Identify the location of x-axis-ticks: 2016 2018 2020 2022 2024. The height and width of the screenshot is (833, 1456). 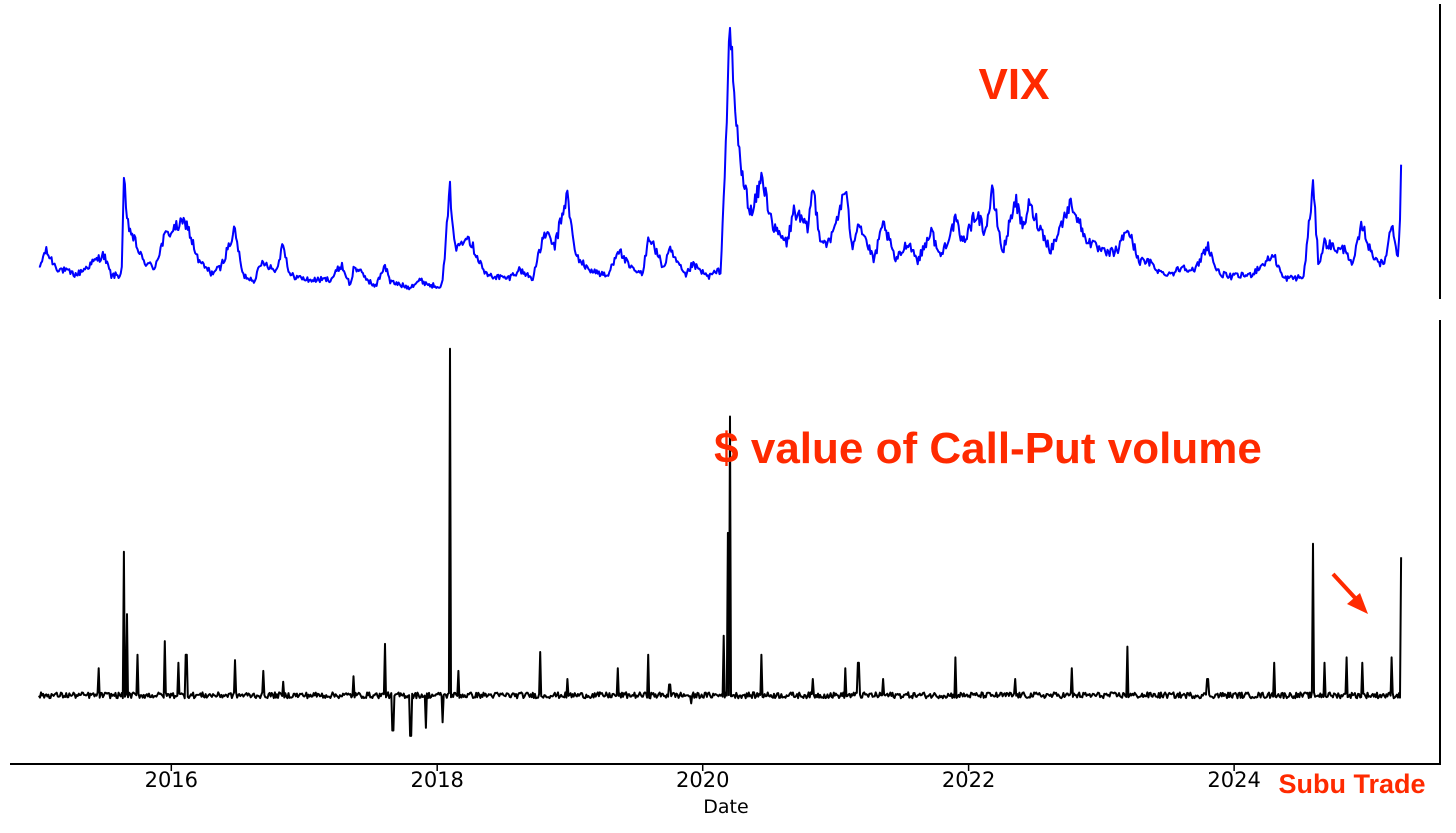
(703, 778).